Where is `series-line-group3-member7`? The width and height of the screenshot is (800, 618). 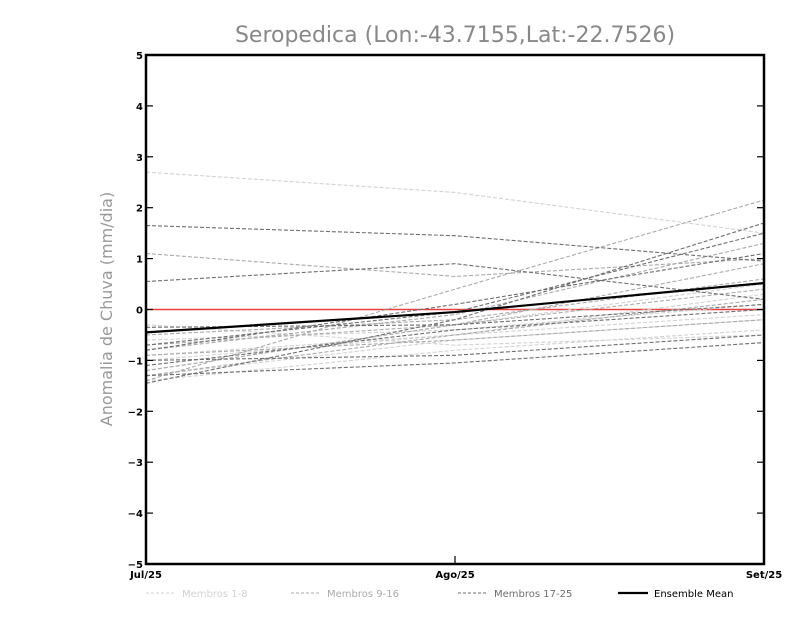 series-line-group3-member7 is located at coordinates (455, 347).